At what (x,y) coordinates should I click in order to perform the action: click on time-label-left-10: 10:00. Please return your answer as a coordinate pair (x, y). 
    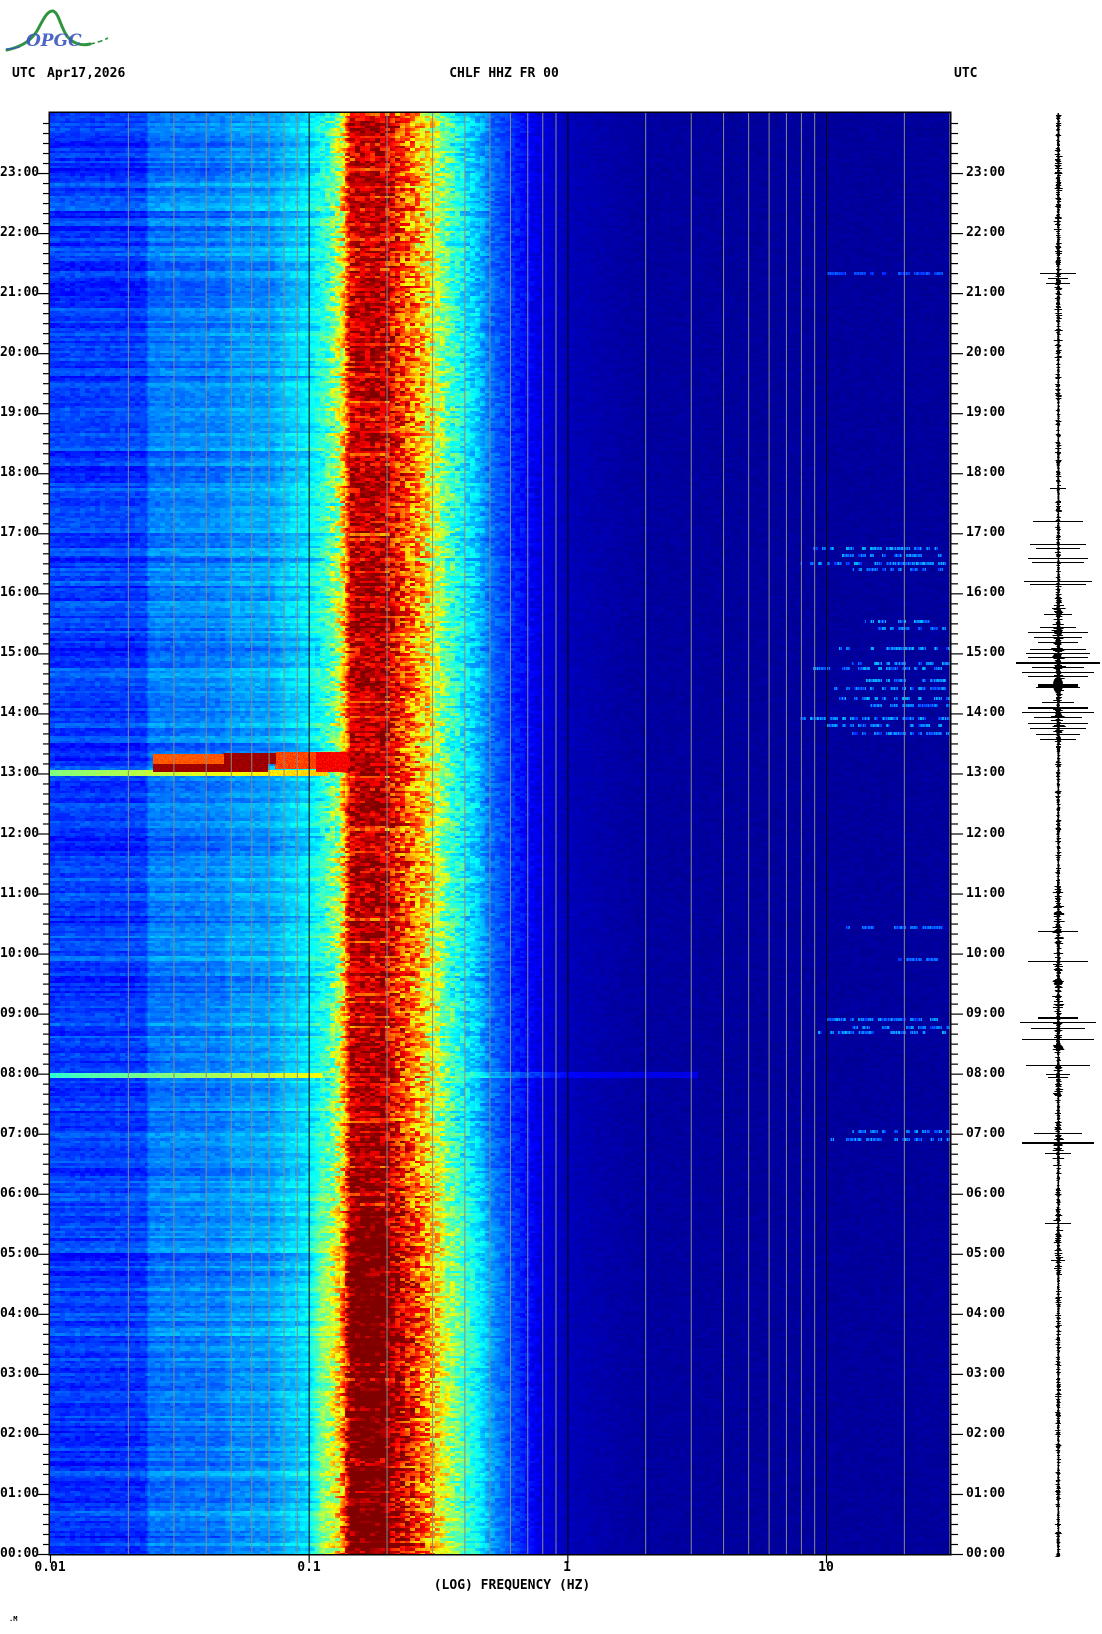
    Looking at the image, I should click on (20, 953).